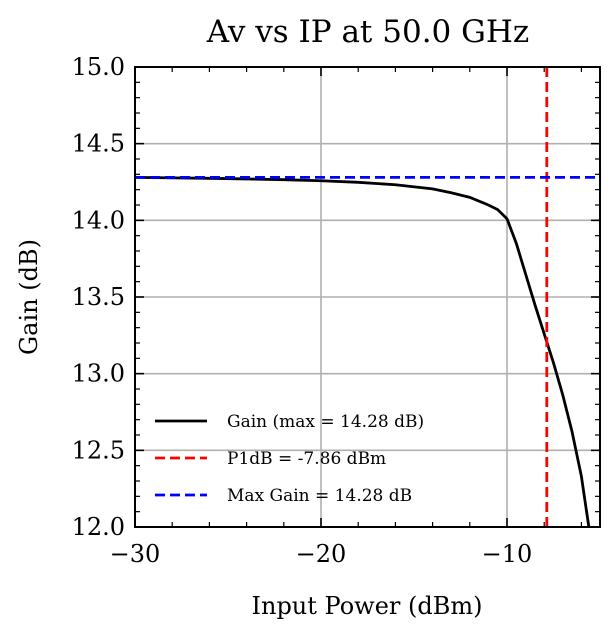 This screenshot has width=614, height=634. I want to click on y-tick-label: 15.0, so click(98, 67).